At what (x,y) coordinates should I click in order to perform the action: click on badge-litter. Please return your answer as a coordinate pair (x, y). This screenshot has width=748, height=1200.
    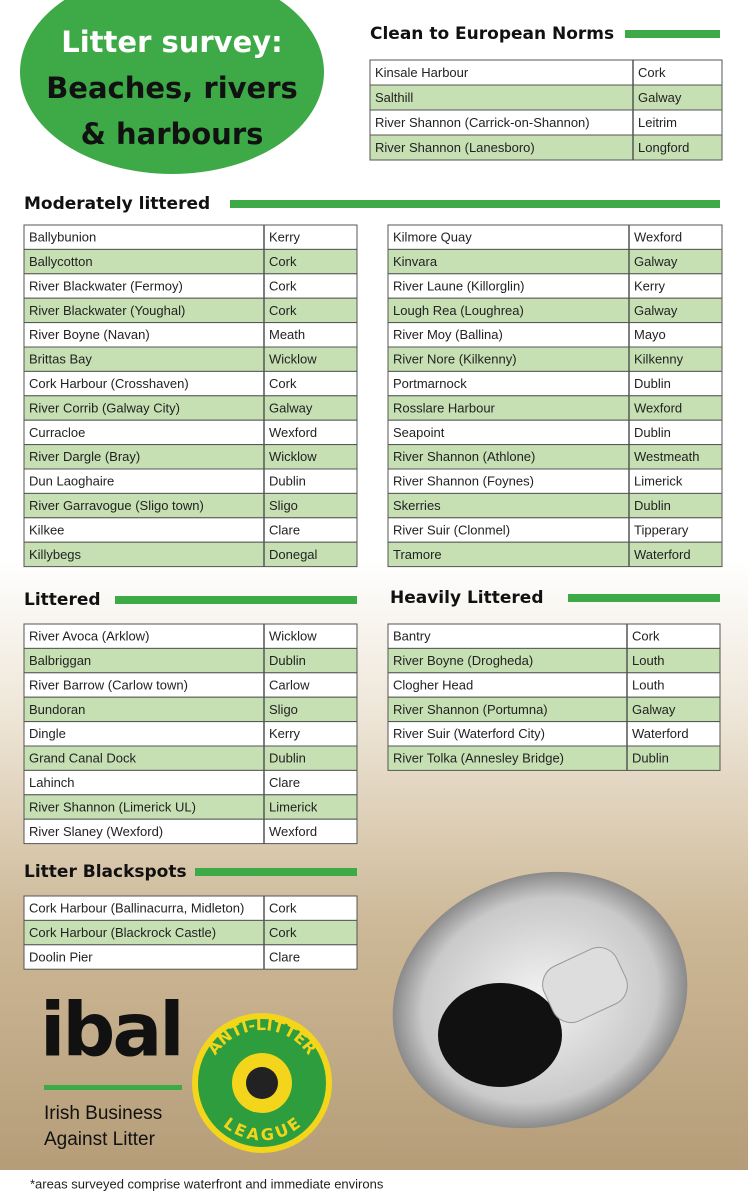
    Looking at the image, I should click on (262, 1083).